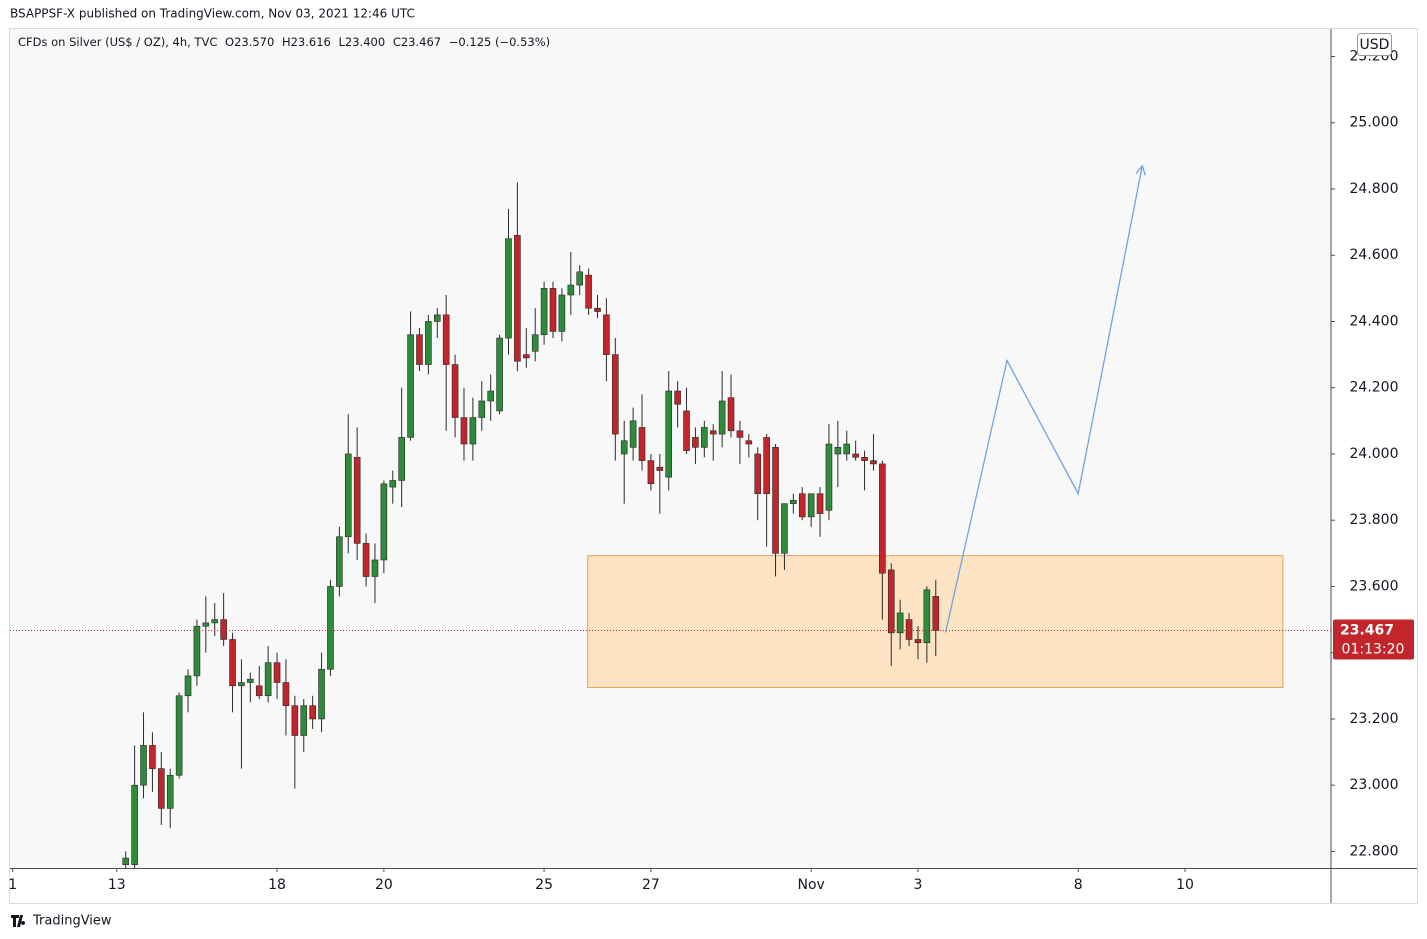  I want to click on footer-brand: TradingView, so click(72, 921).